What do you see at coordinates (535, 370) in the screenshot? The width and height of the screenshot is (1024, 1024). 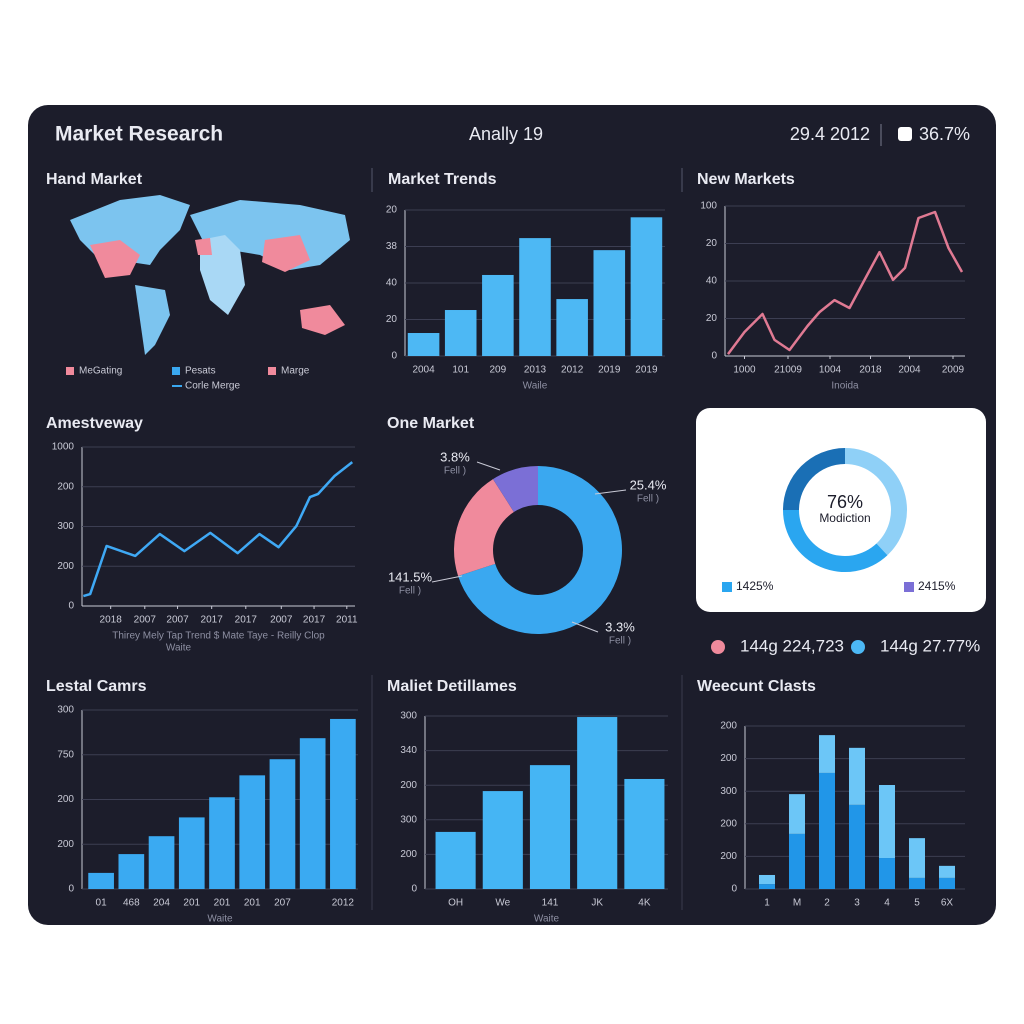 I see `x-tick-label: 2013` at bounding box center [535, 370].